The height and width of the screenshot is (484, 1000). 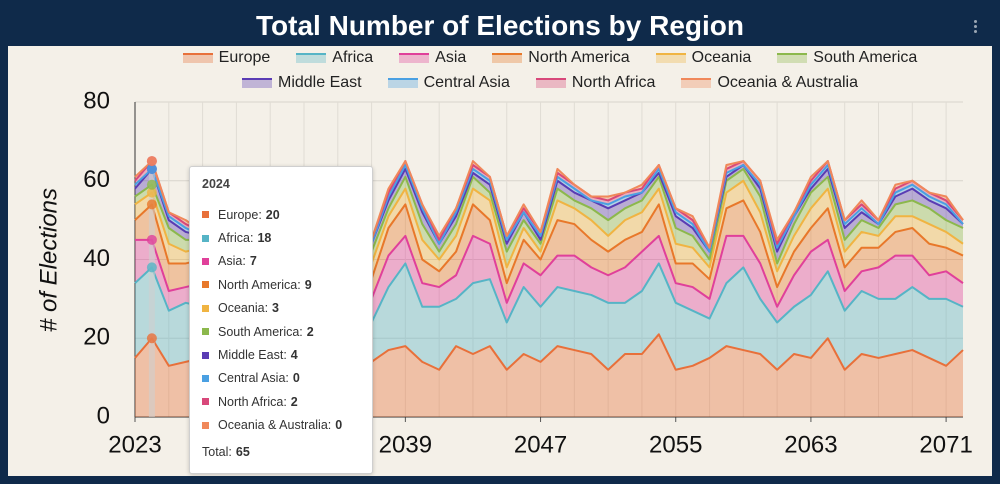 I want to click on legend-item: Oceania, so click(x=703, y=57).